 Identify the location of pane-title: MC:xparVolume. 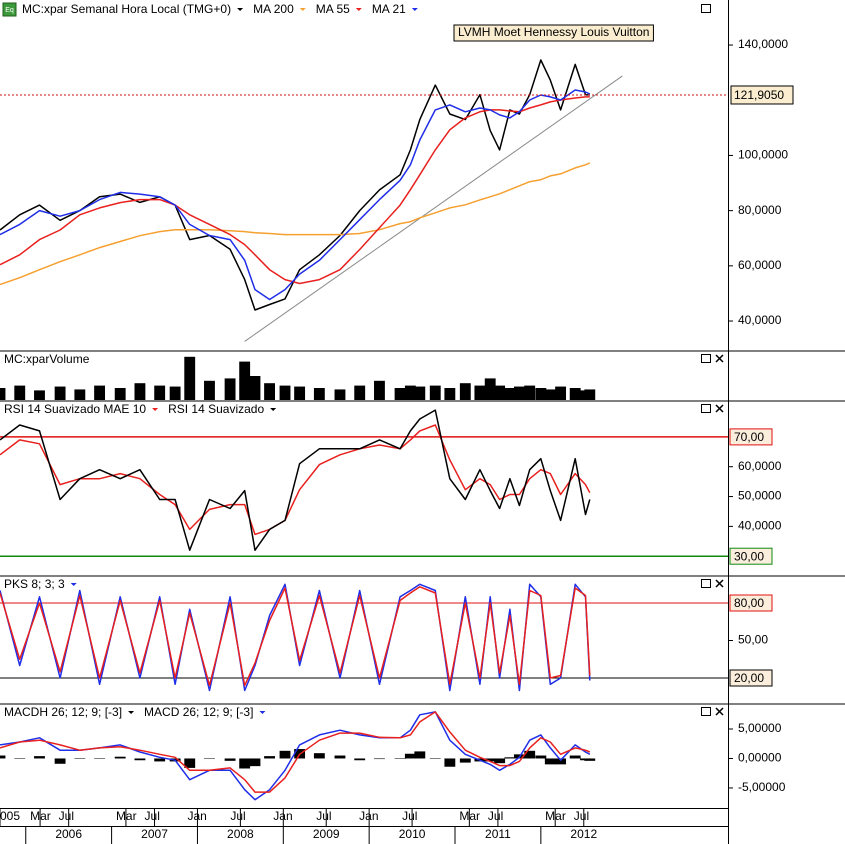
(47, 359).